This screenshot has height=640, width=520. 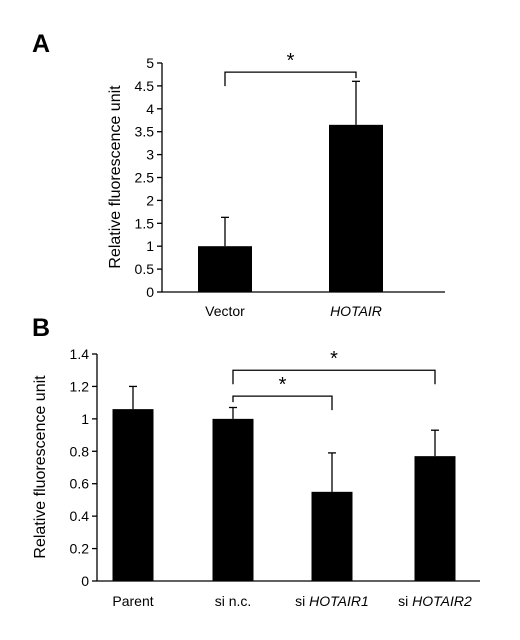 I want to click on x-category-label: Parent, so click(x=132, y=601).